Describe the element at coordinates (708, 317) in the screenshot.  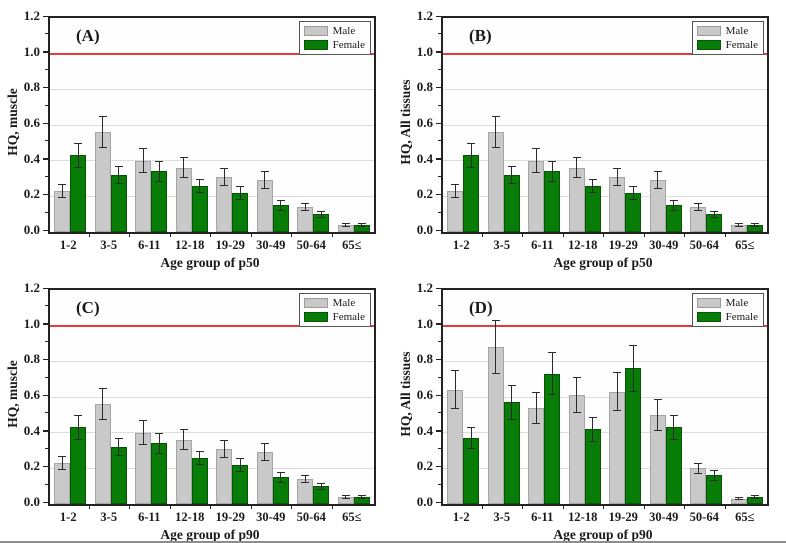
I see `legend-swatch-female` at that location.